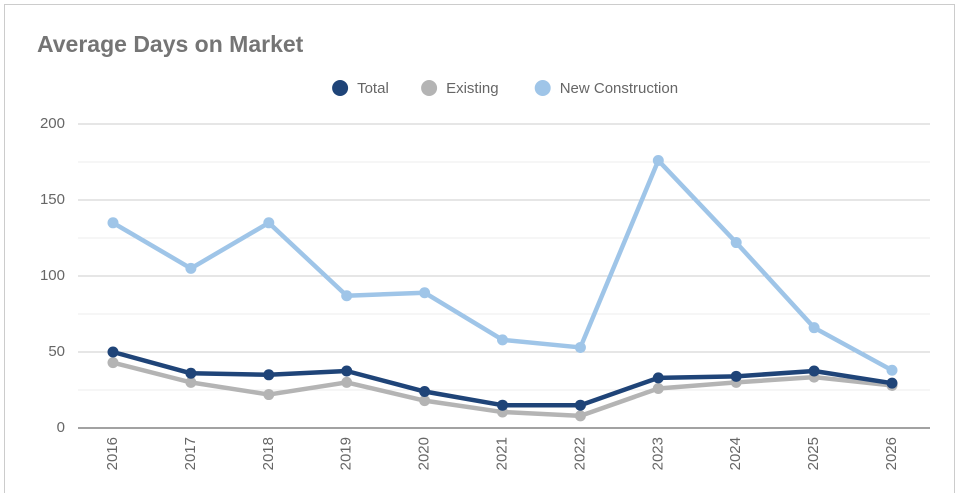 The width and height of the screenshot is (962, 493). I want to click on x-tick-label: 2023, so click(657, 453).